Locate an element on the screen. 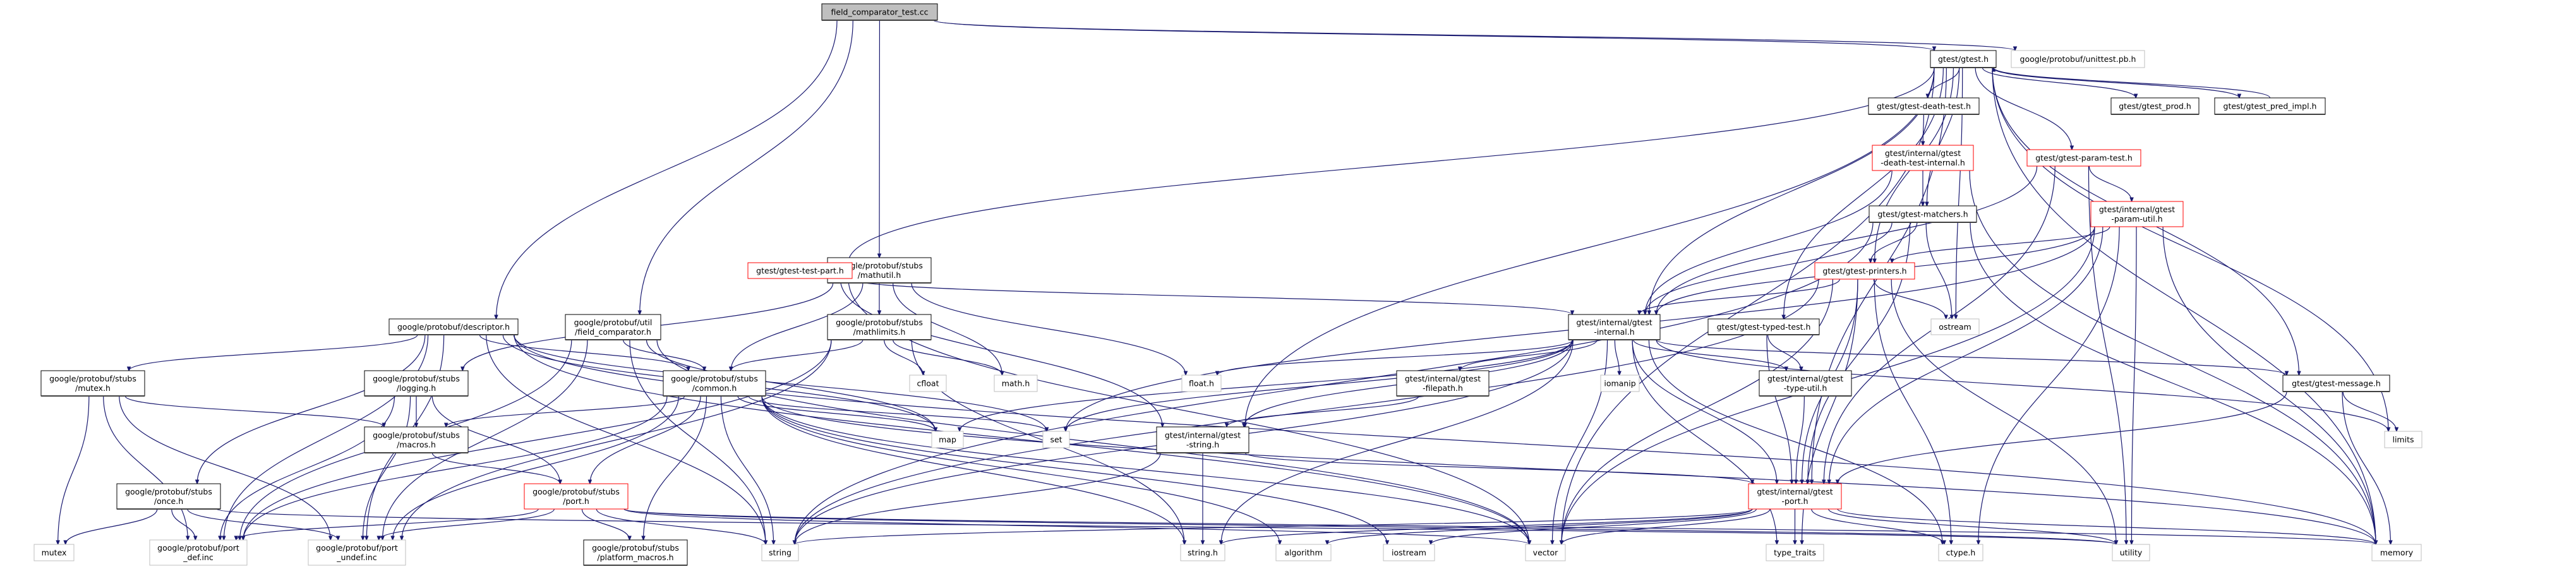 The image size is (2576, 569). node-label-line: vector is located at coordinates (1546, 553).